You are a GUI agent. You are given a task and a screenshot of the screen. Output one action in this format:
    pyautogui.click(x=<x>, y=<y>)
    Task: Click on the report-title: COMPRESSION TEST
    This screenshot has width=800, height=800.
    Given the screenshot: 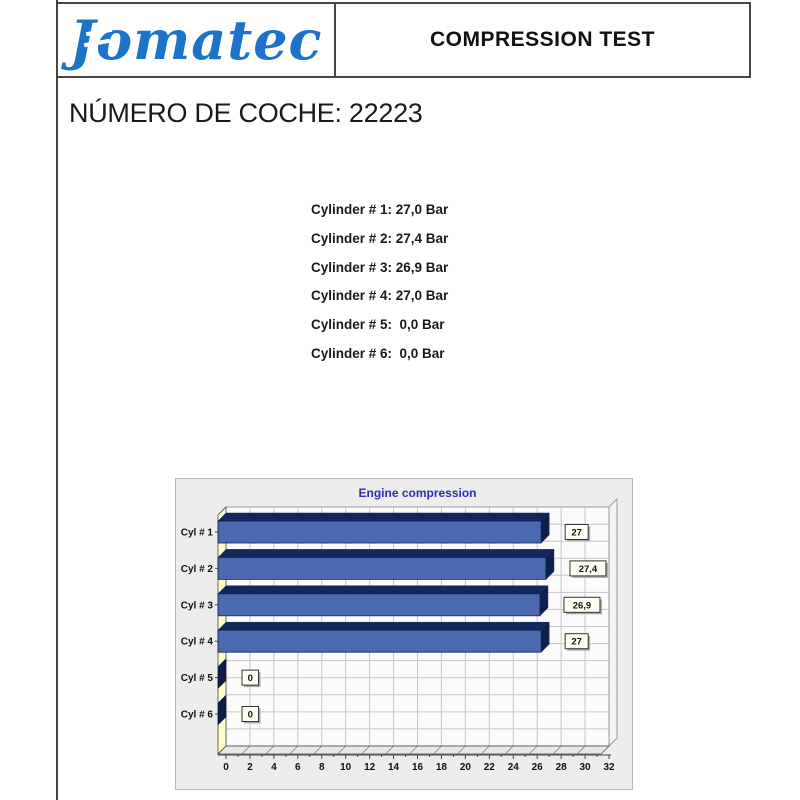 What is the action you would take?
    pyautogui.click(x=542, y=39)
    